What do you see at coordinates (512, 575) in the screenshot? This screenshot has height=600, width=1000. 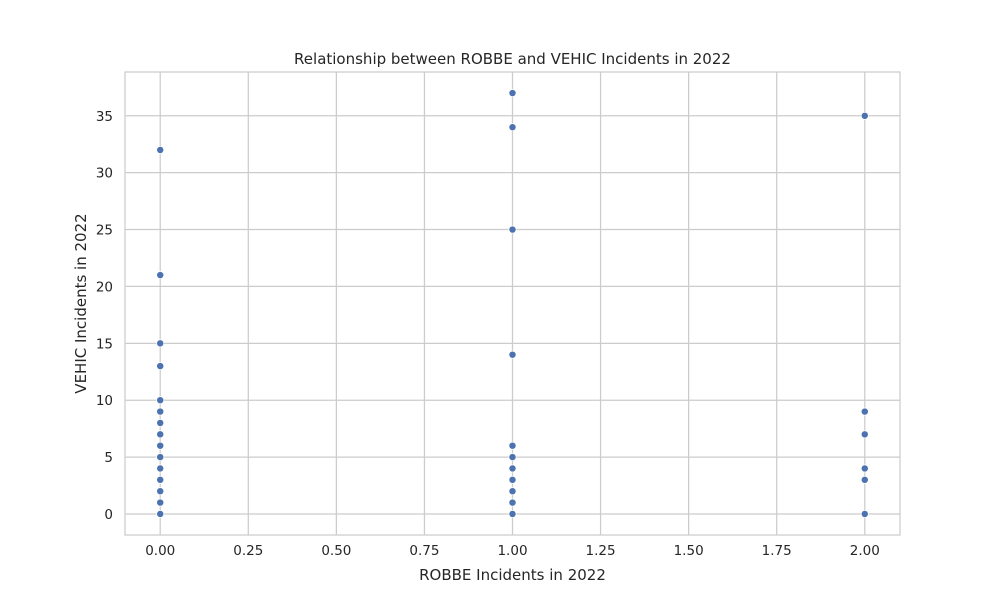 I see `x-axis-label: ROBBE Incidents in 2022` at bounding box center [512, 575].